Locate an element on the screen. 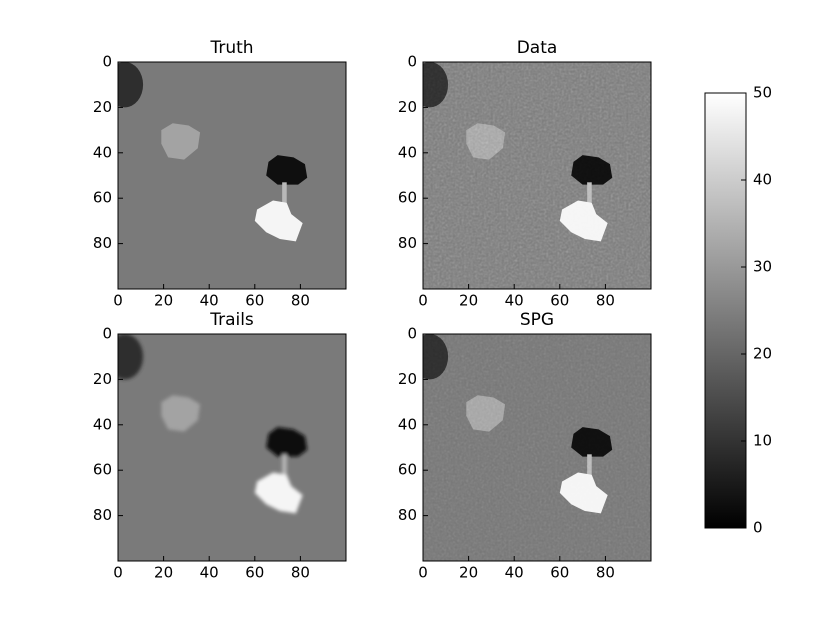 The width and height of the screenshot is (830, 623). colorbar is located at coordinates (725, 310).